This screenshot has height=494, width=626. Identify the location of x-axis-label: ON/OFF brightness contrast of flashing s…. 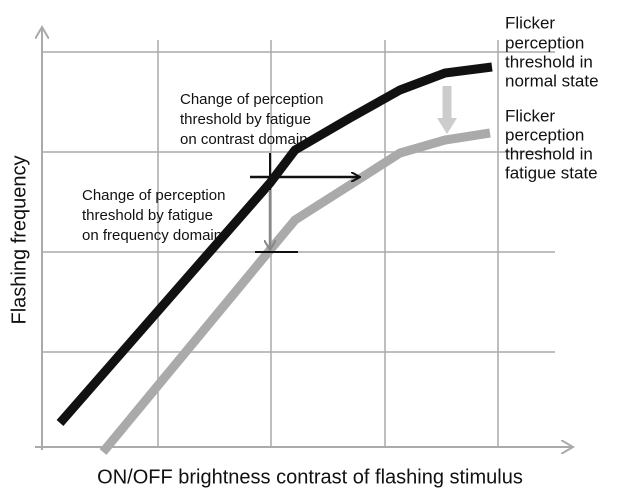
(310, 477).